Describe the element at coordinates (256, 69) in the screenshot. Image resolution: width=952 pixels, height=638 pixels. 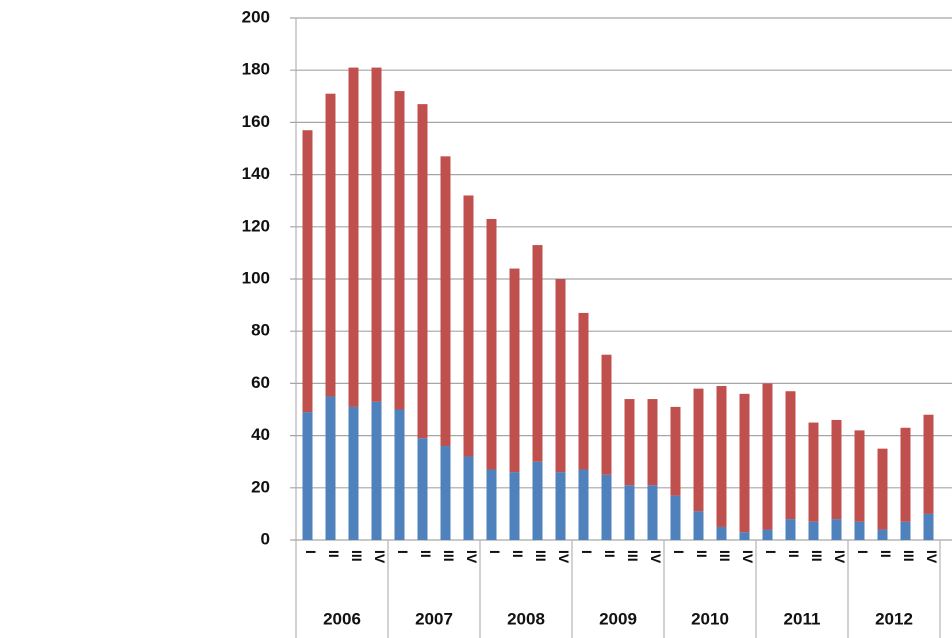
I see `y-tick-label: 180` at that location.